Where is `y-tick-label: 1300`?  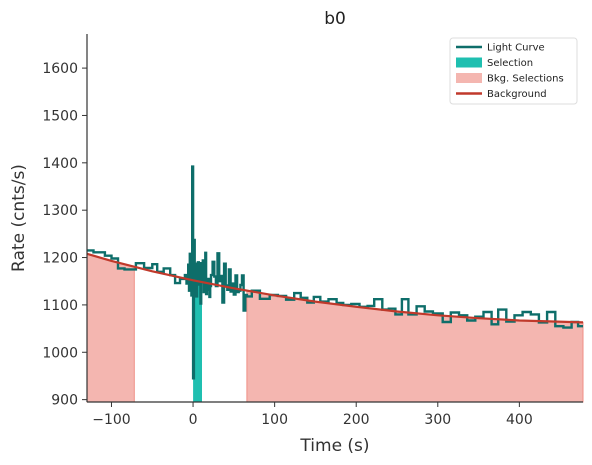
y-tick-label: 1300 is located at coordinates (60, 211).